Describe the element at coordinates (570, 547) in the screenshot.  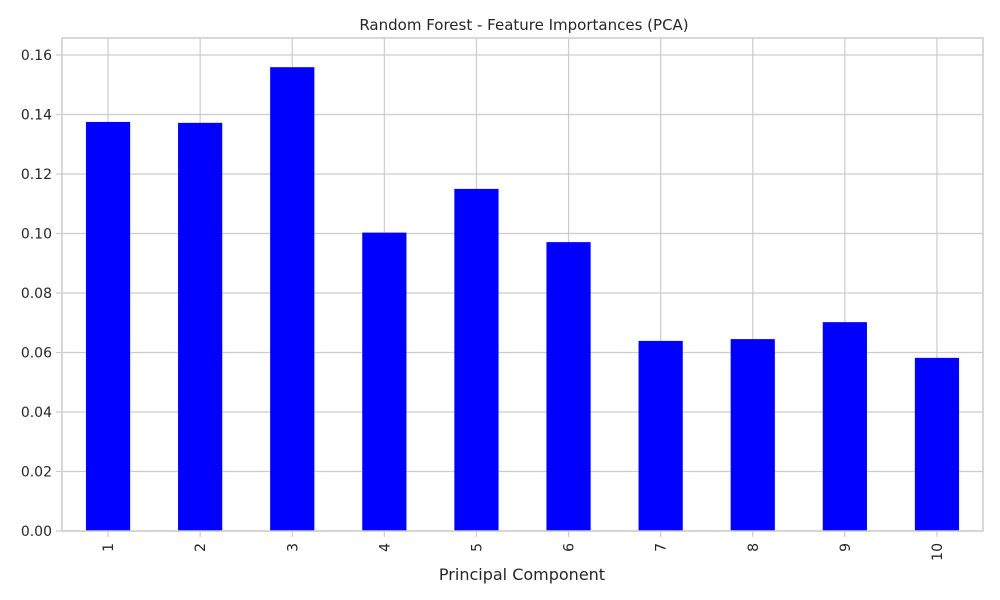
I see `x-tick-label: 6` at that location.